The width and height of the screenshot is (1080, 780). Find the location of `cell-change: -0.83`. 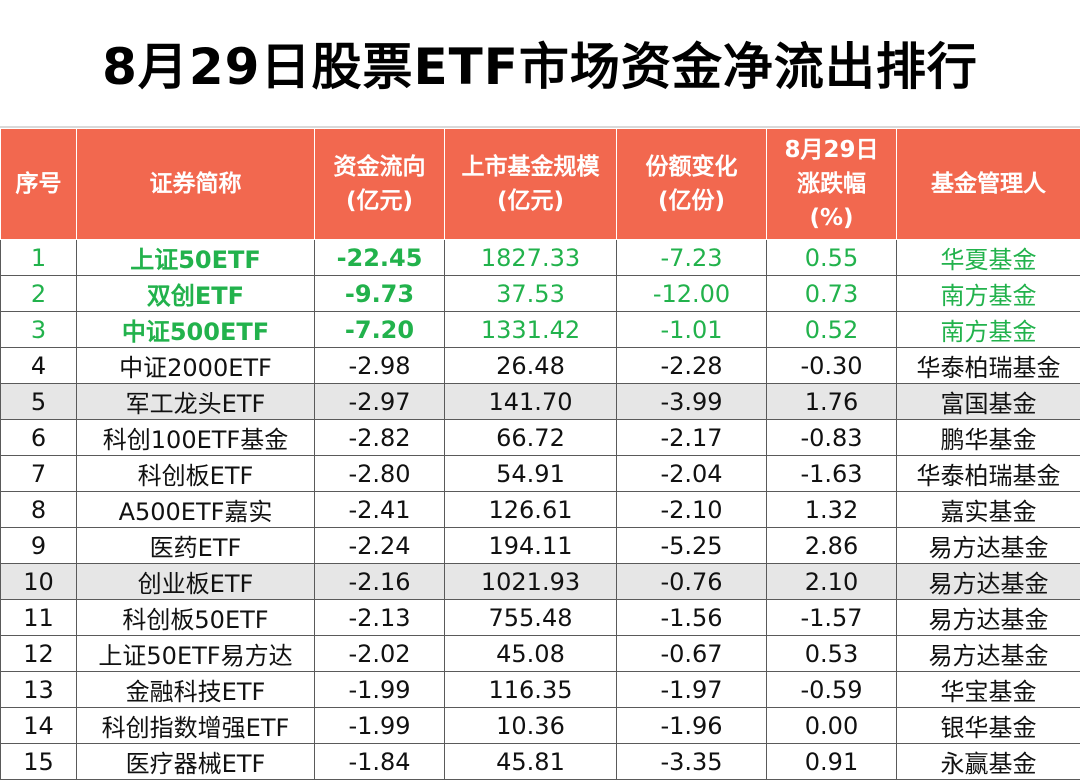

cell-change: -0.83 is located at coordinates (832, 438).